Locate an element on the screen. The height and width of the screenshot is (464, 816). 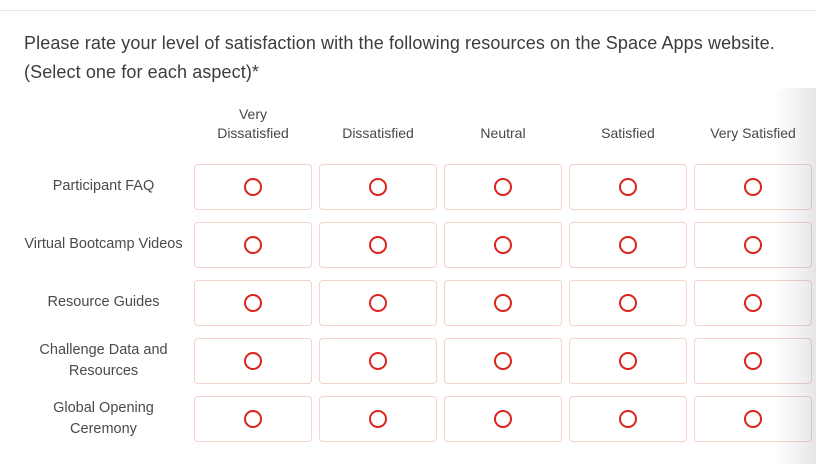
rating-cell-virtual-bootcamp-videos-neutral is located at coordinates (503, 245).